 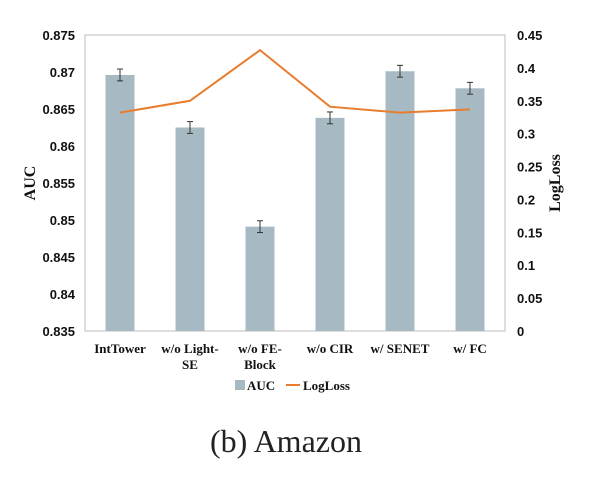 What do you see at coordinates (62, 220) in the screenshot?
I see `left-tick-label: 0.85` at bounding box center [62, 220].